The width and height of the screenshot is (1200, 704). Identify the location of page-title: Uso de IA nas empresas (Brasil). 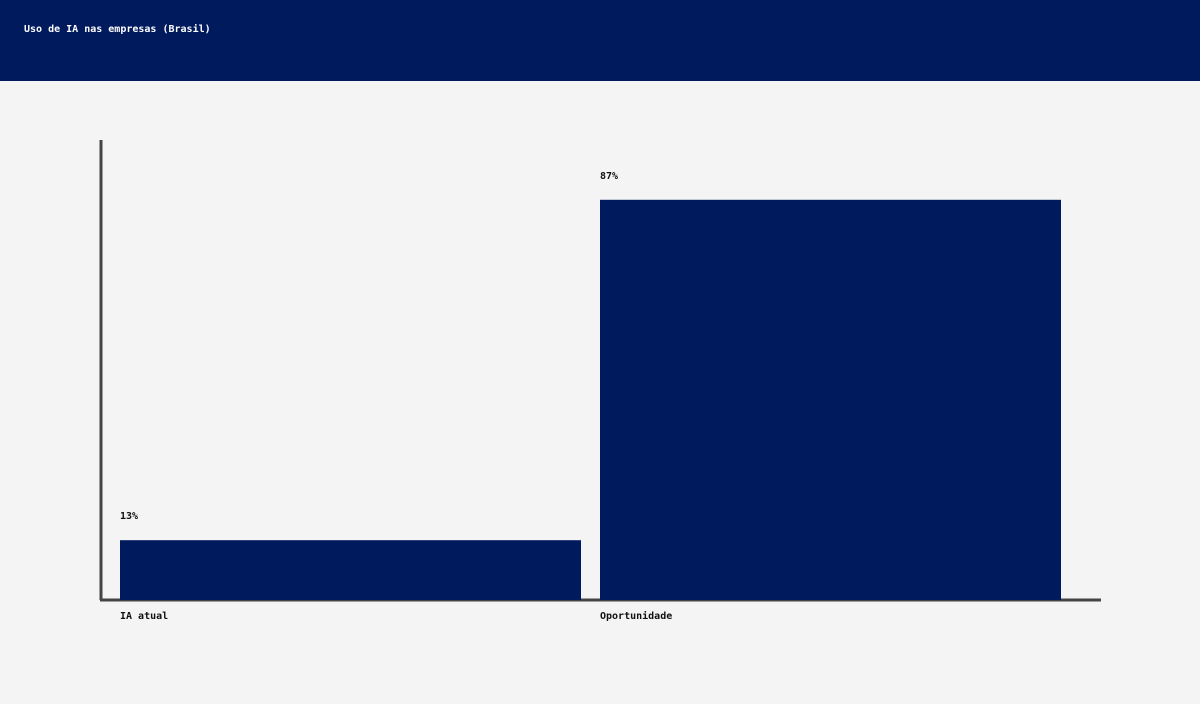
(117, 29).